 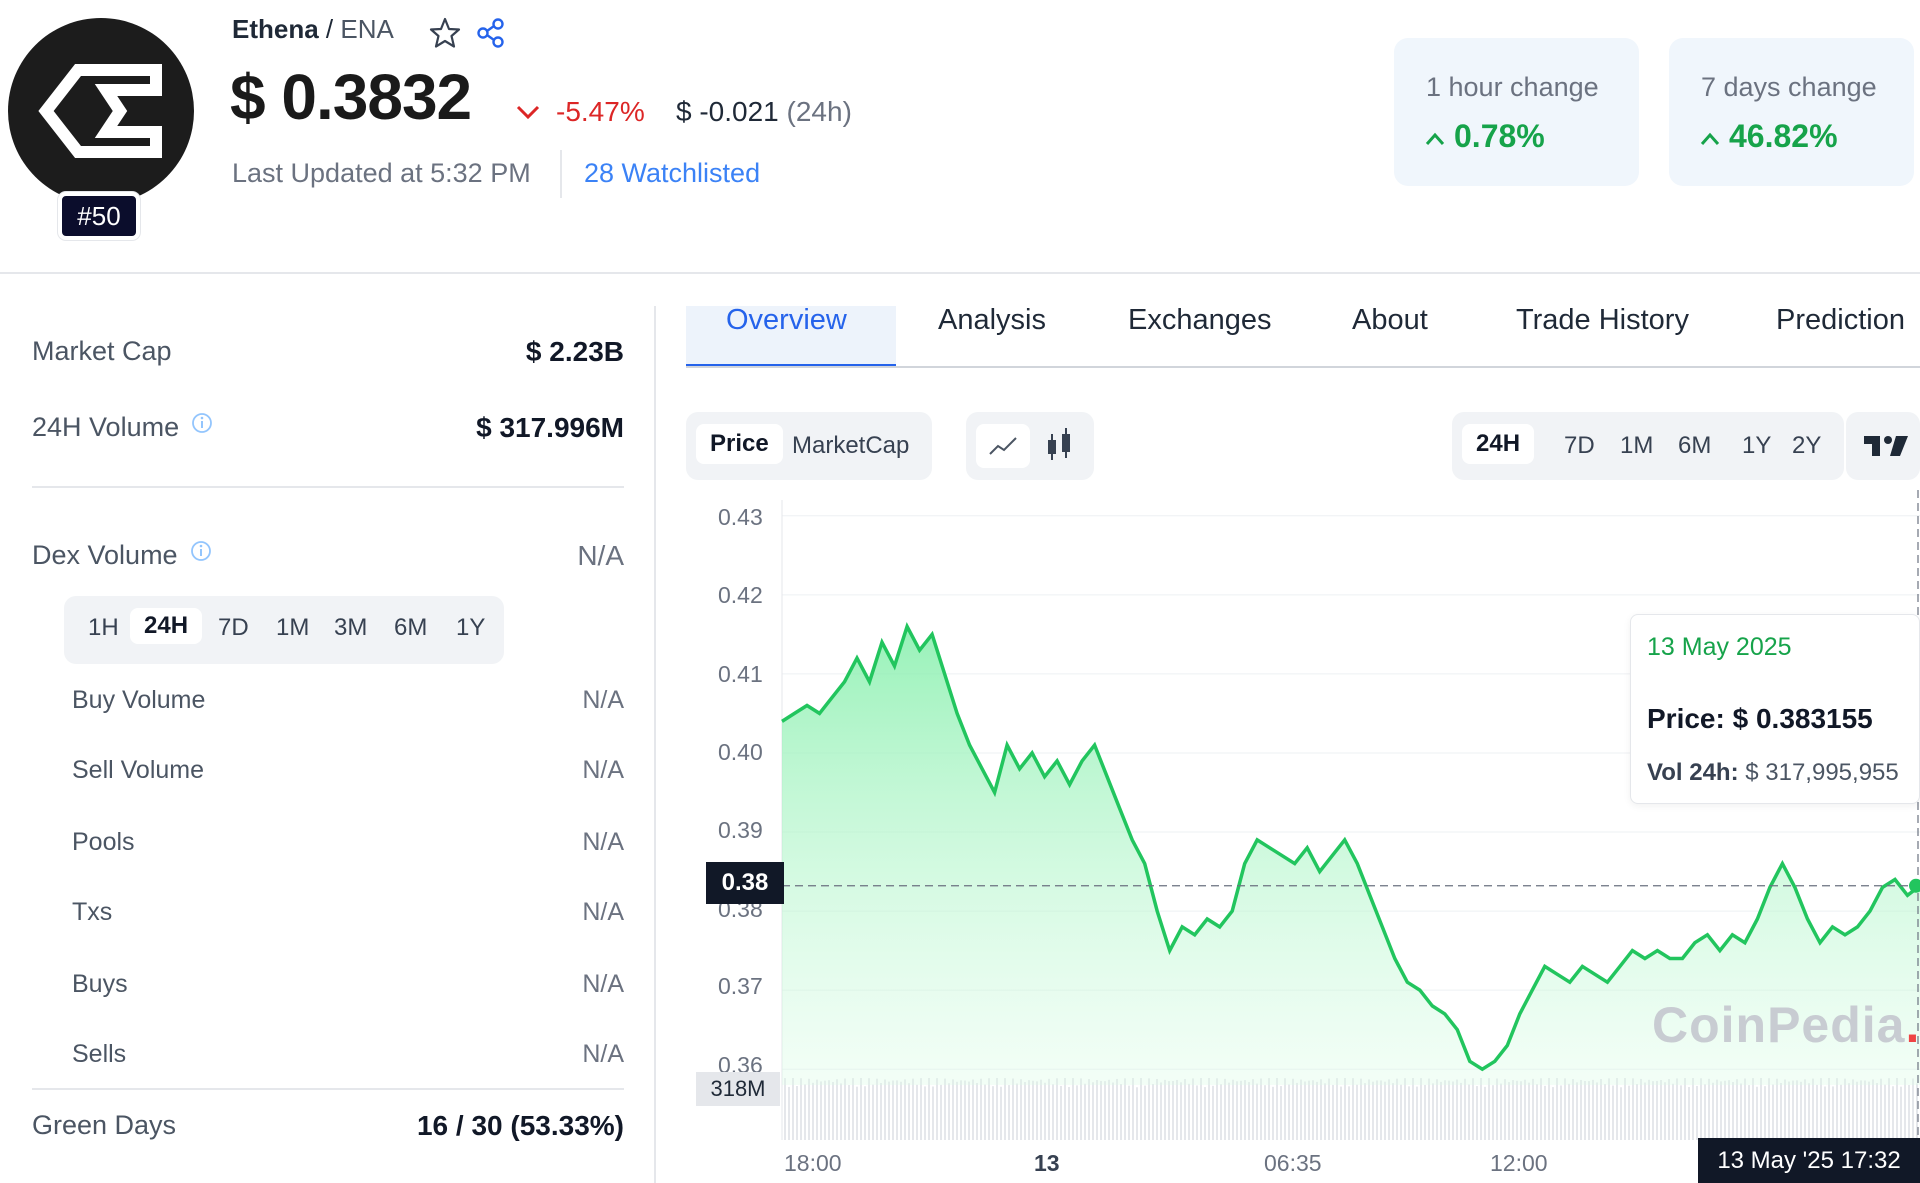 What do you see at coordinates (1807, 445) in the screenshot?
I see `range-2y: 2Y` at bounding box center [1807, 445].